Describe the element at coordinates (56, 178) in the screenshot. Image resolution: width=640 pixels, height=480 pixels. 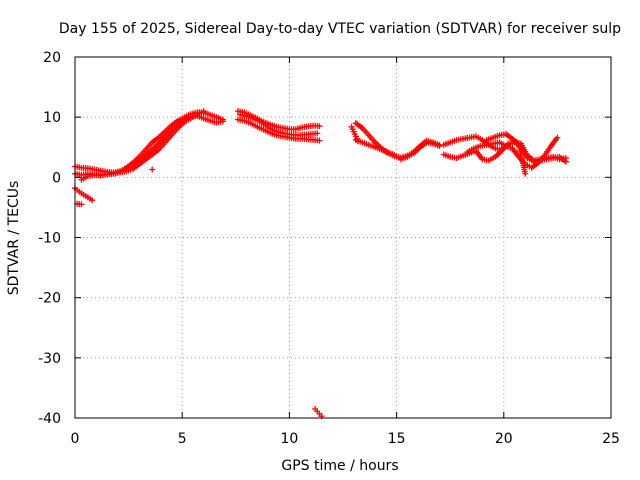
I see `y-tick-label: 0` at that location.